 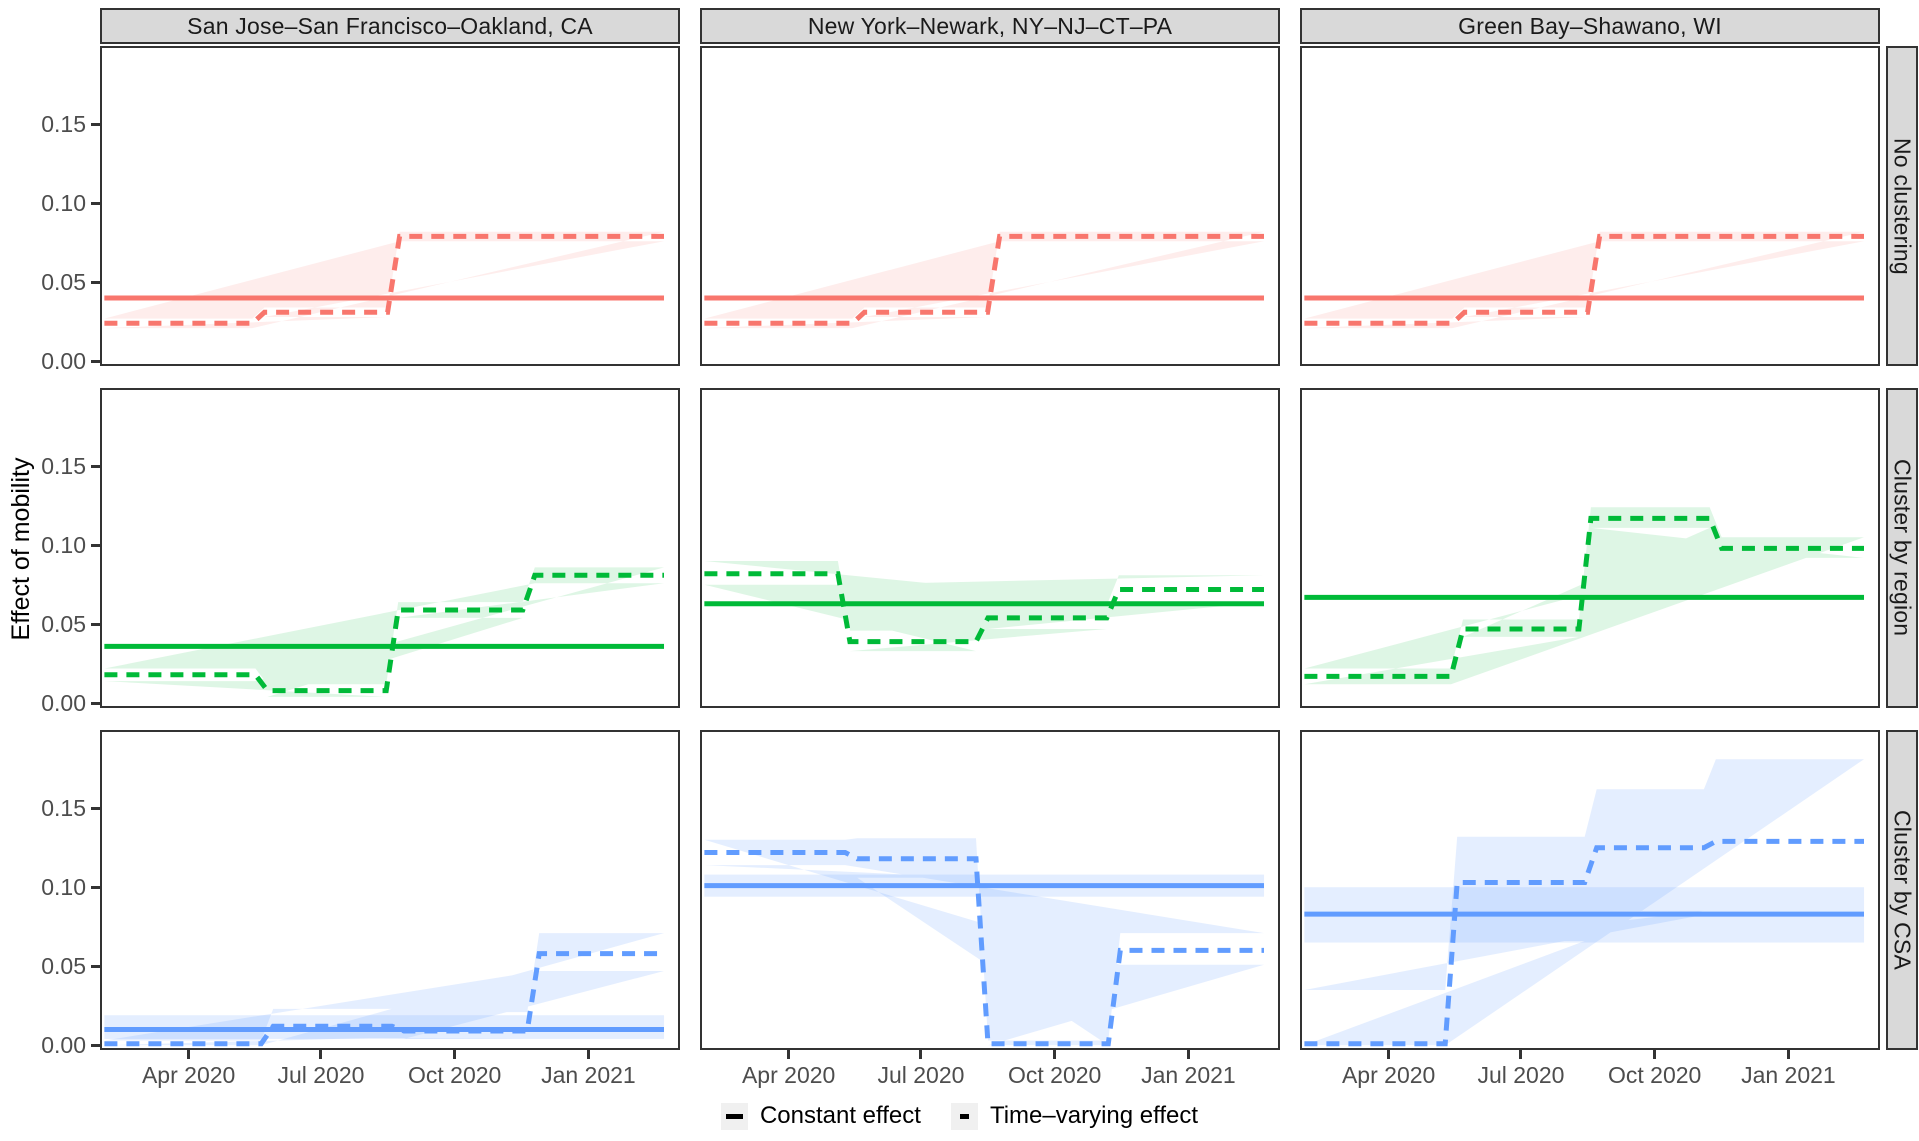 I want to click on panel-row0-col2, so click(x=1590, y=206).